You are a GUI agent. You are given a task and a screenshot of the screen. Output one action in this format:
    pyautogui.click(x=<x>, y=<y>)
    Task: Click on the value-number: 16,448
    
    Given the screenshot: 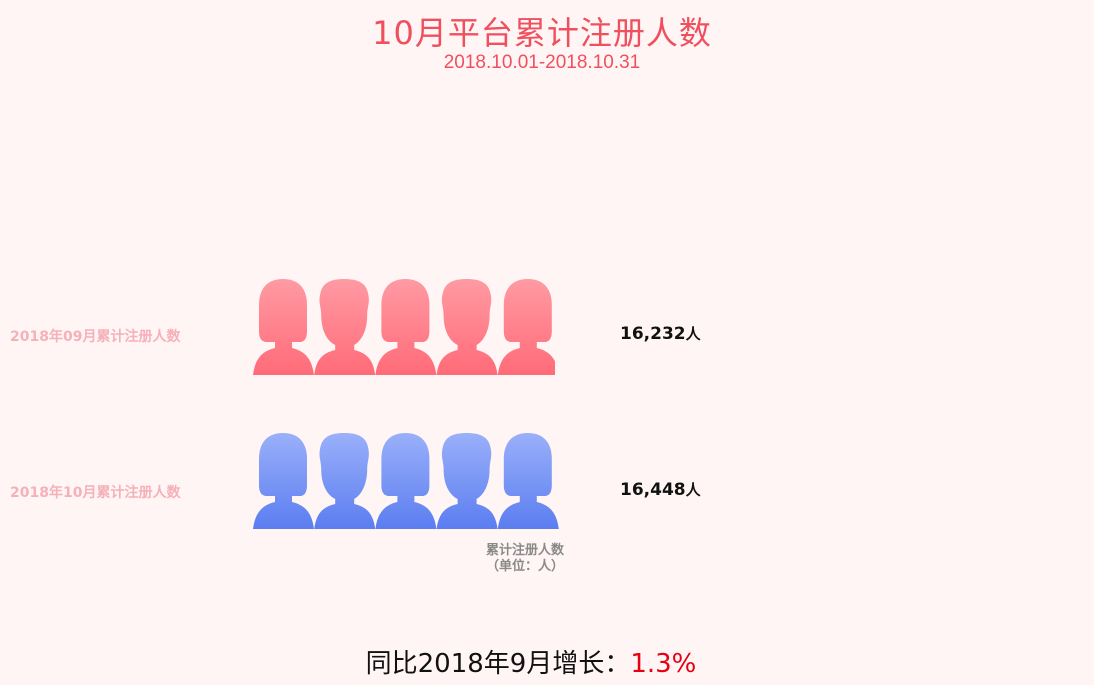 What is the action you would take?
    pyautogui.click(x=653, y=490)
    